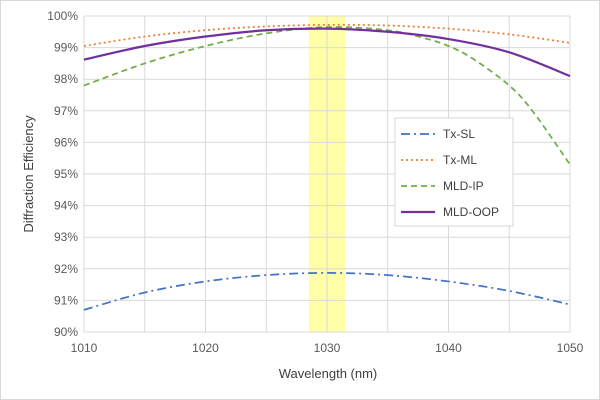 The width and height of the screenshot is (600, 400). What do you see at coordinates (62, 16) in the screenshot?
I see `y-tick-label: 100%` at bounding box center [62, 16].